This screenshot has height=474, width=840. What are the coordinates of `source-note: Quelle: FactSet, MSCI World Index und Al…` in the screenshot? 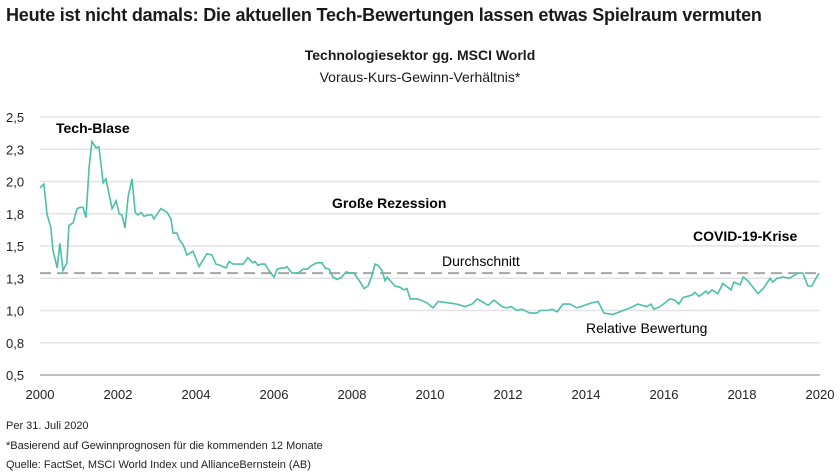 It's located at (158, 465).